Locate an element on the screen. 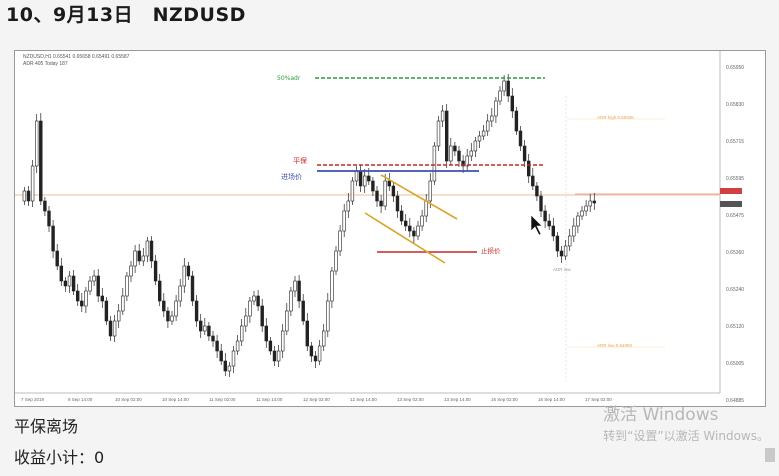 The height and width of the screenshot is (476, 779). adr-low-label: ADR low 0.64950 is located at coordinates (615, 345).